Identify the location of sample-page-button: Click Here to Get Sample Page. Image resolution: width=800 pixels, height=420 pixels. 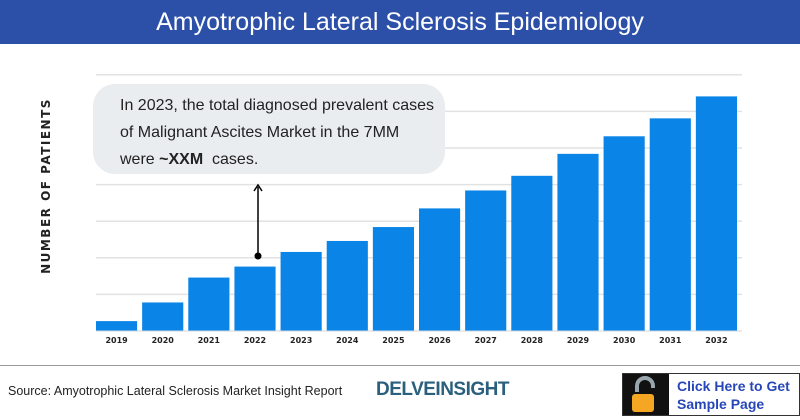
(711, 394).